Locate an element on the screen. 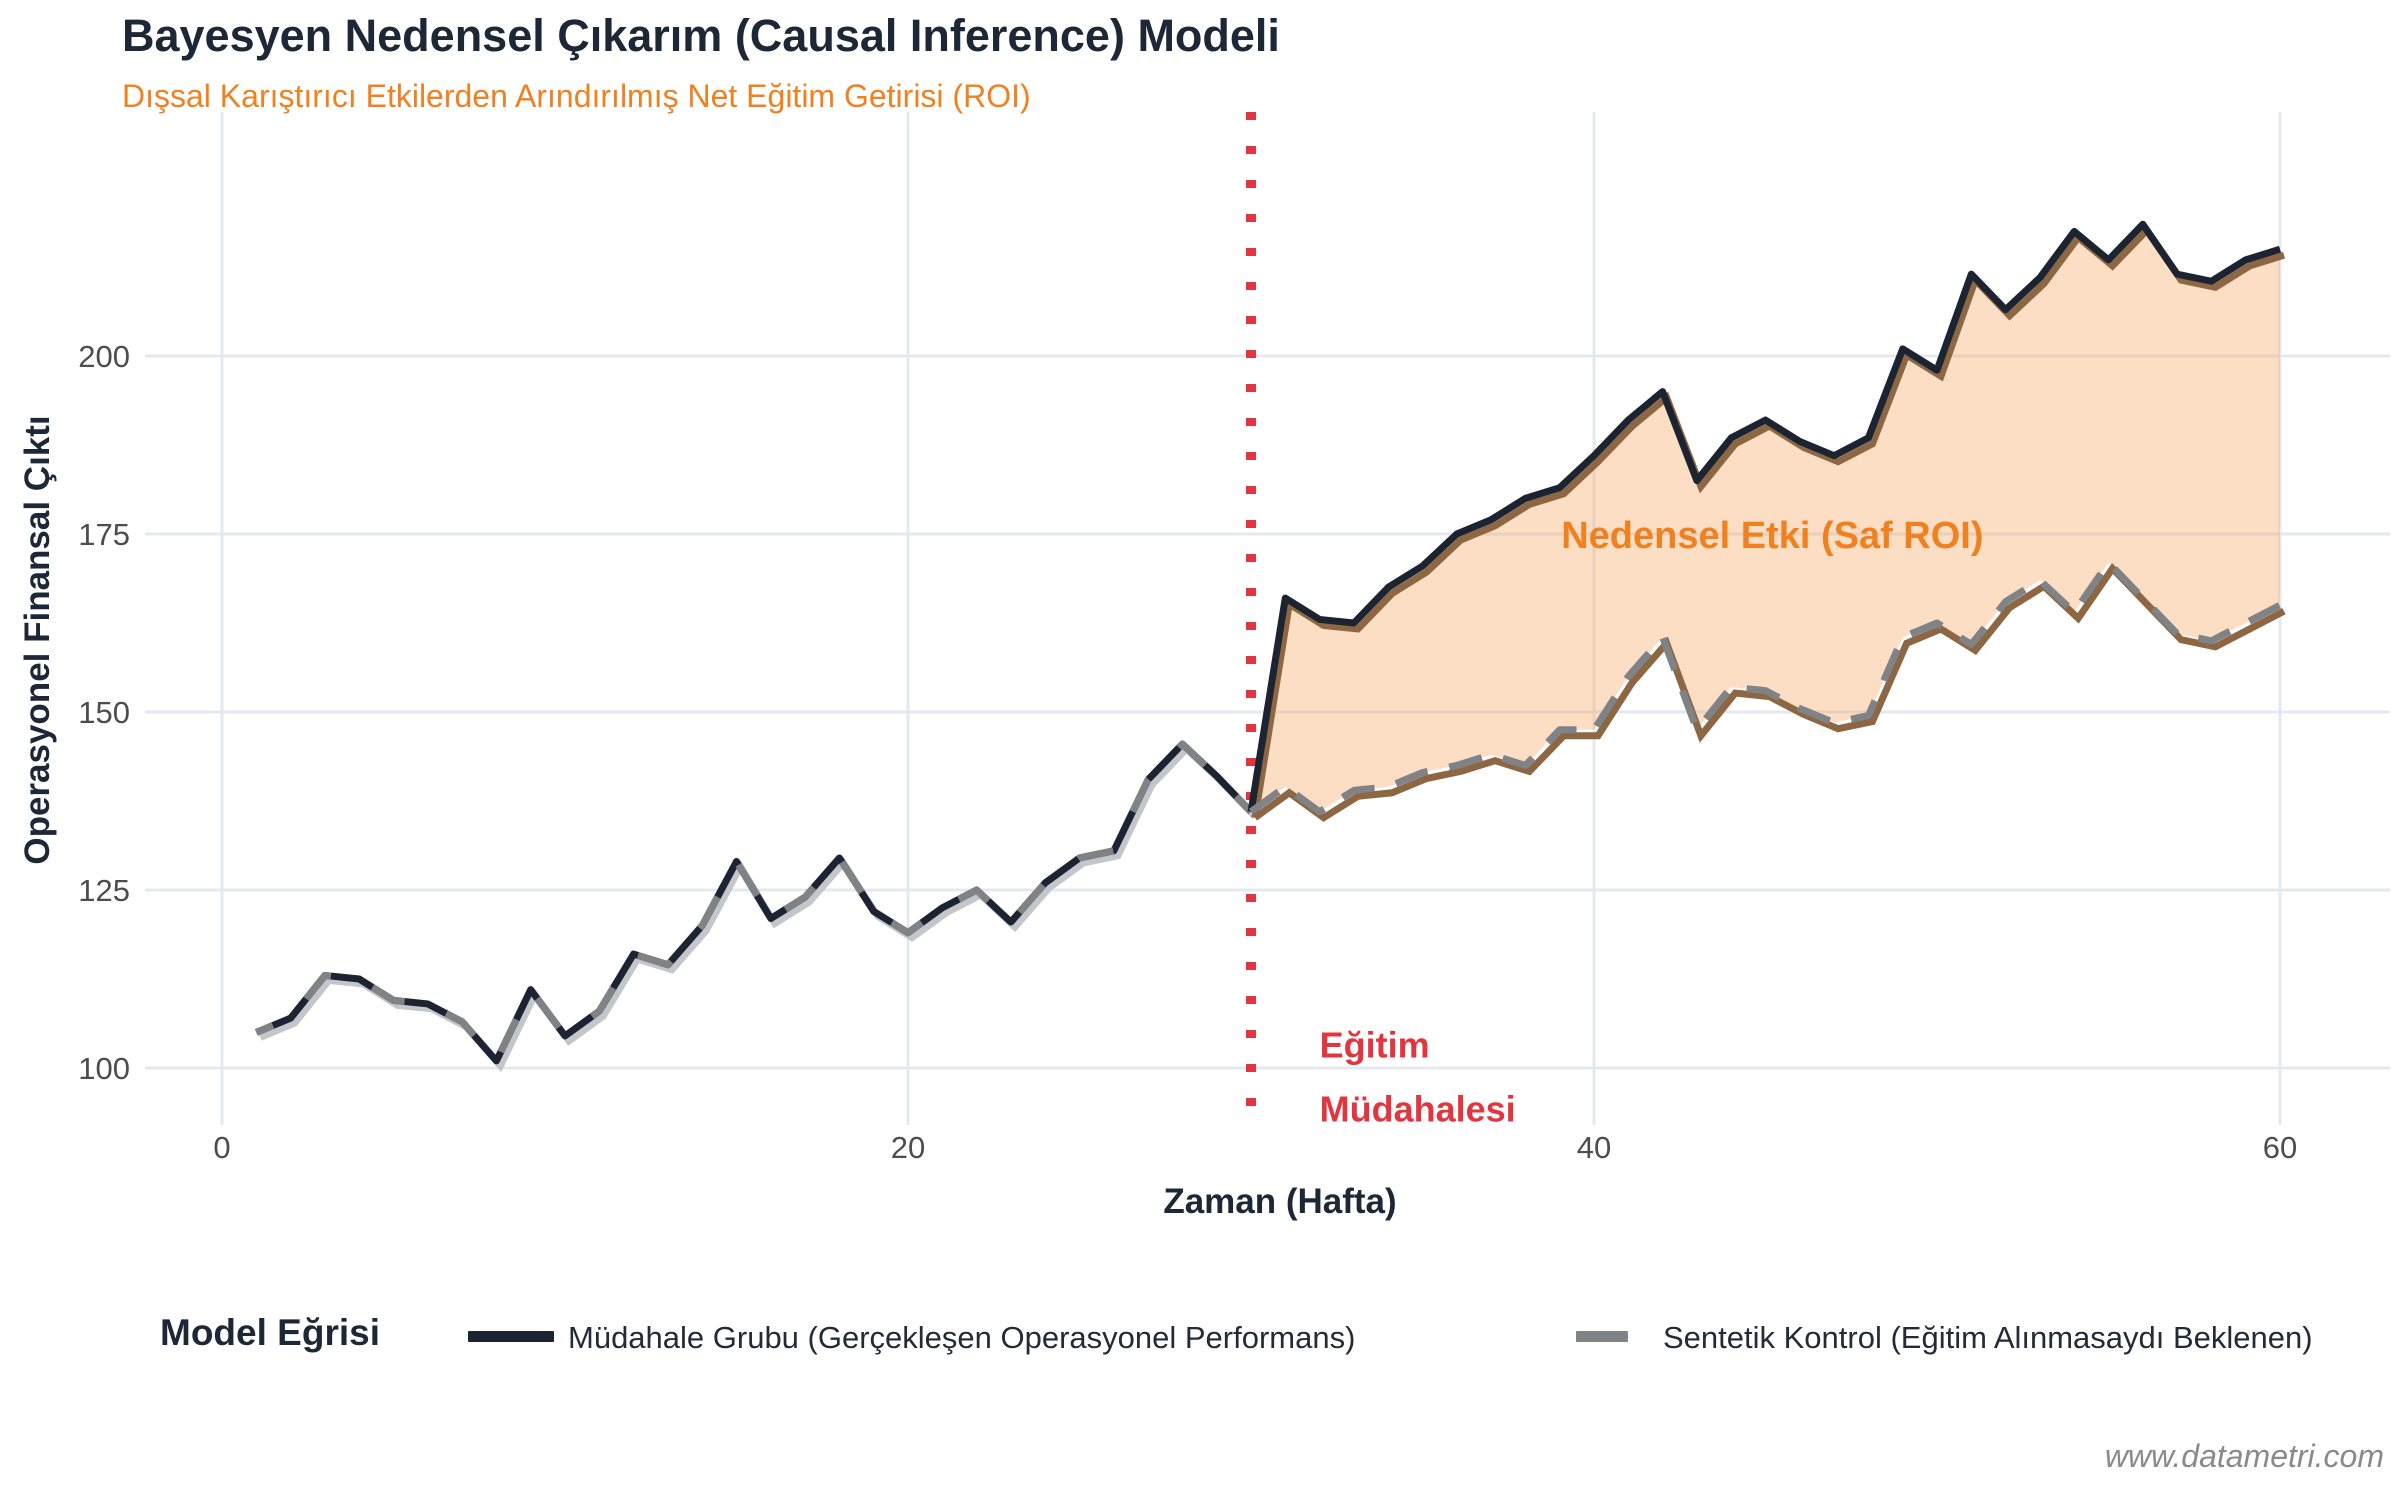  y-axis-title: Operasyonel Finansal Çıktı is located at coordinates (37, 640).